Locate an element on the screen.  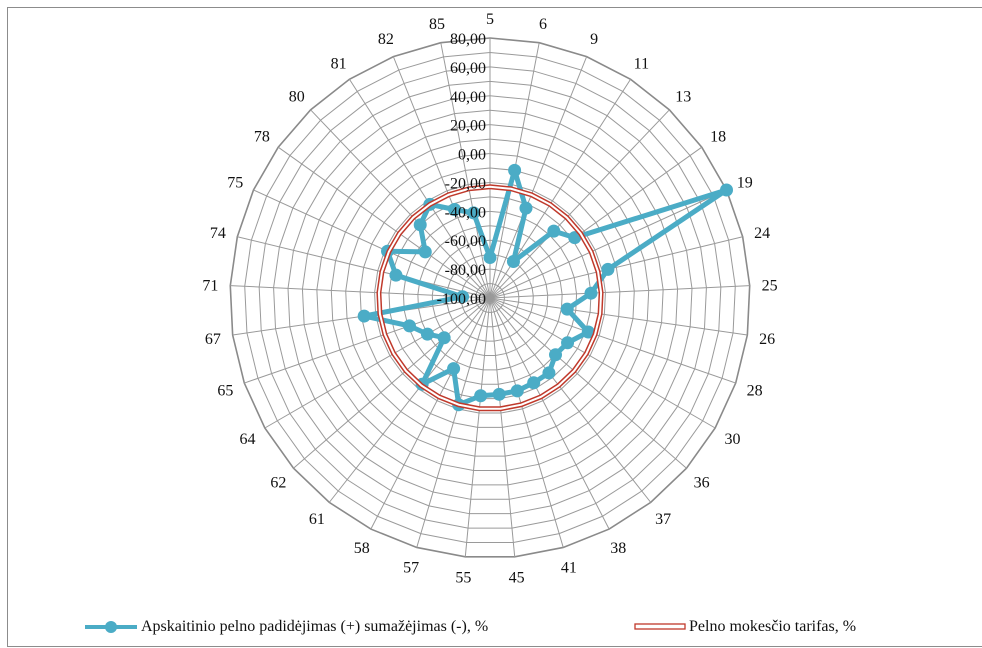
category-label: 25 is located at coordinates (770, 286).